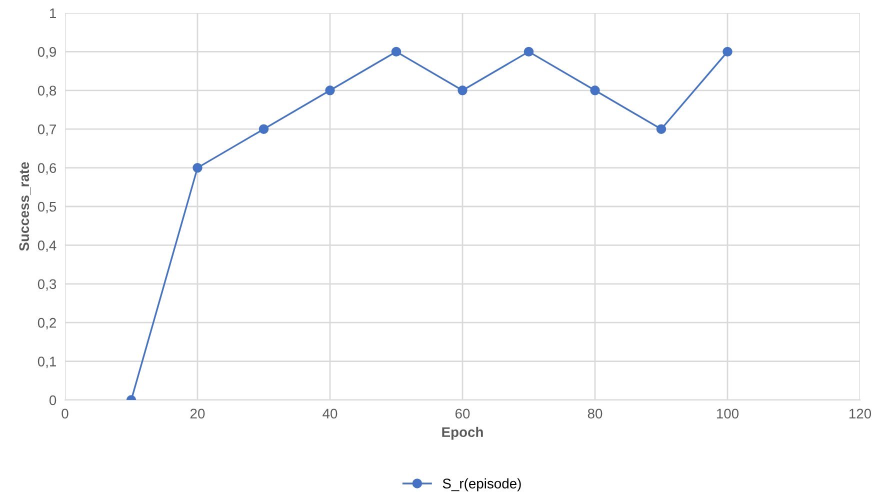 This screenshot has height=492, width=873. I want to click on y-axis-title: Success_rate, so click(25, 206).